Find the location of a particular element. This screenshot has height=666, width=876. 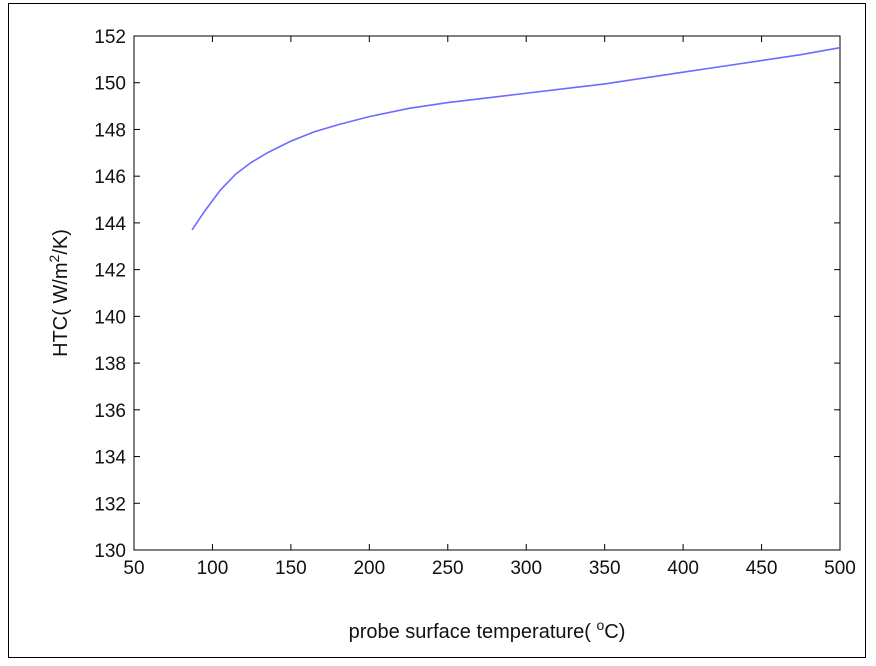

x-tick-label: 500 is located at coordinates (840, 568).